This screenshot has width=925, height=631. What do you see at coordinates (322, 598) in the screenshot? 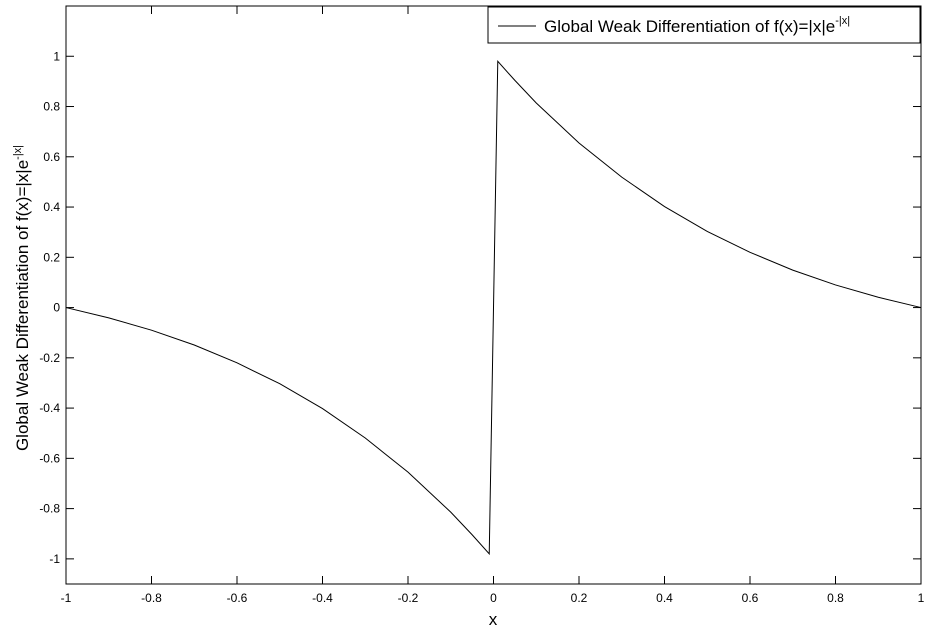
I see `x-tick-label: -0.4` at bounding box center [322, 598].